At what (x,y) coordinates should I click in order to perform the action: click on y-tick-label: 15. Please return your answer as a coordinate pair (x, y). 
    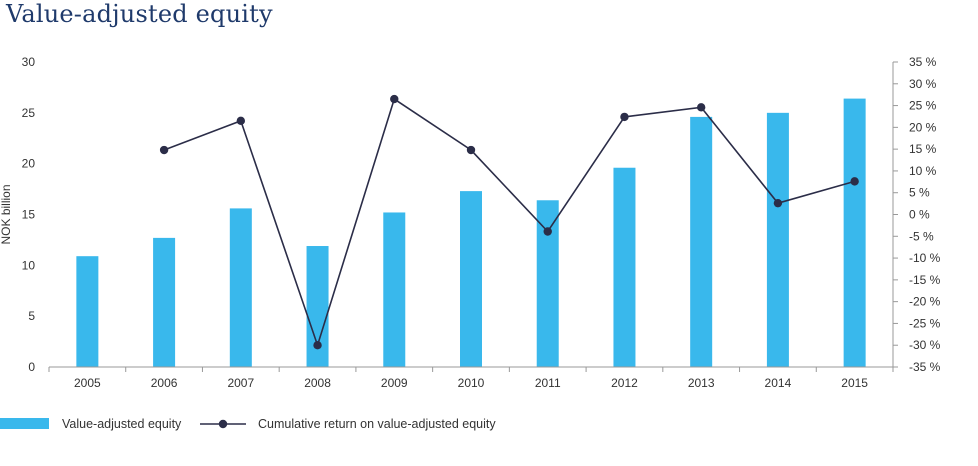
    Looking at the image, I should click on (29, 215).